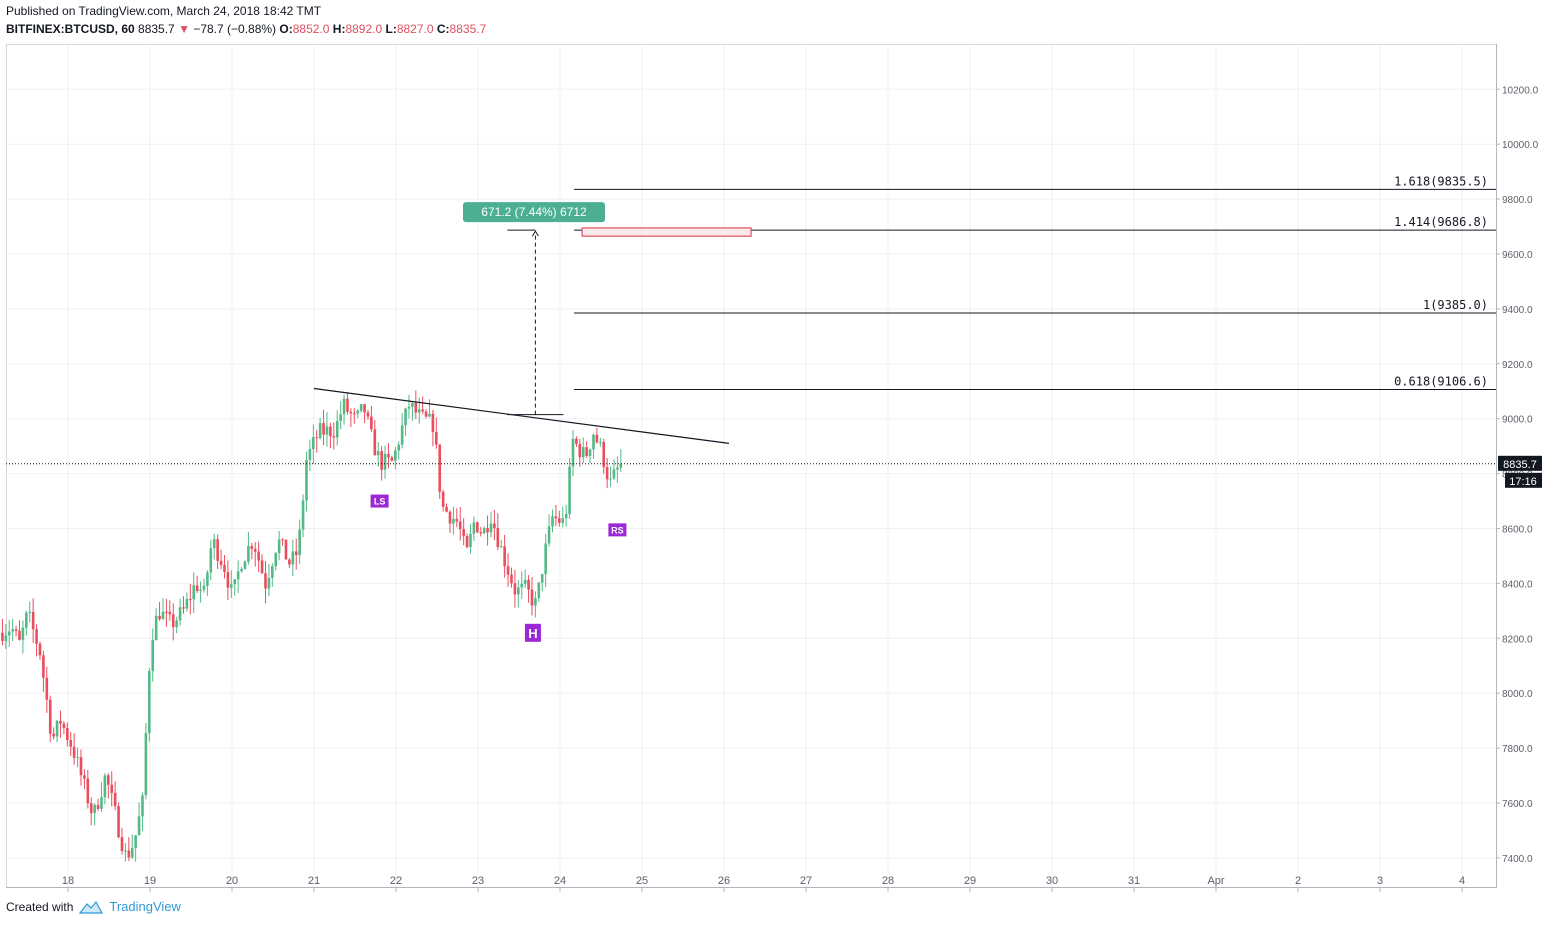 The width and height of the screenshot is (1554, 925). Describe the element at coordinates (443, 29) in the screenshot. I see `close-label: C:` at that location.